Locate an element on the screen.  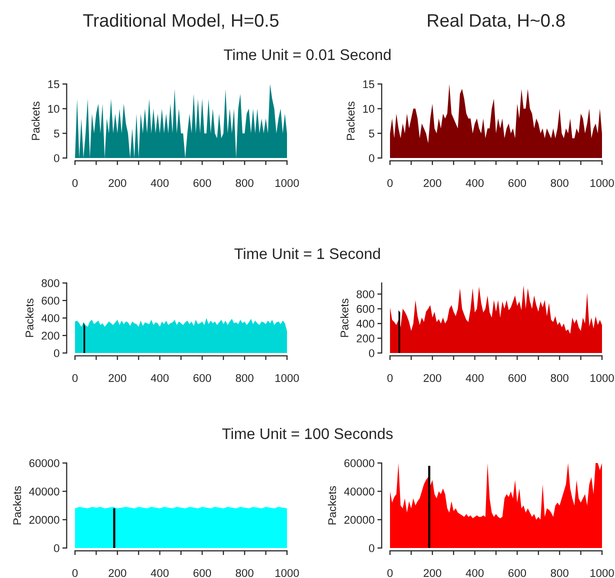
chart-title: Time Unit = 1 Second is located at coordinates (307, 254).